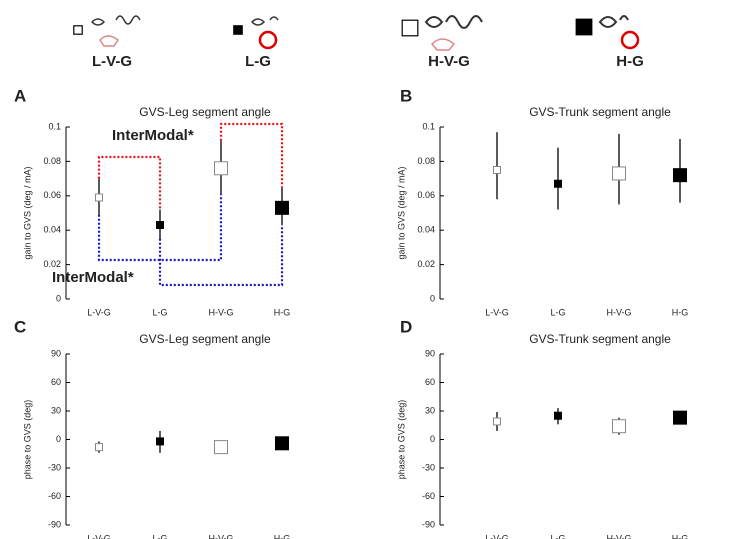  What do you see at coordinates (406, 95) in the screenshot?
I see `panel-label: B` at bounding box center [406, 95].